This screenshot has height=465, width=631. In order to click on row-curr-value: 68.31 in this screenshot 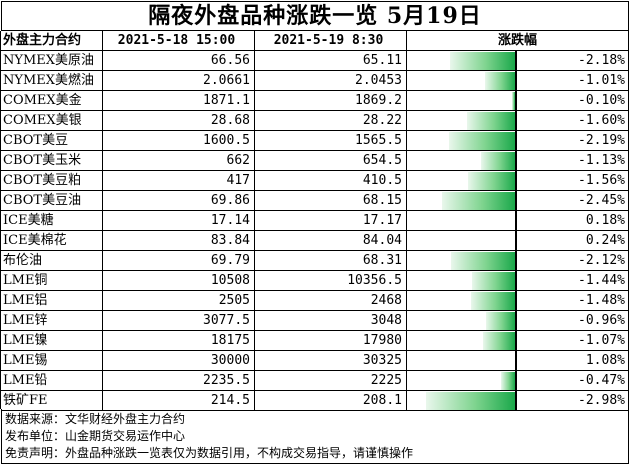, I will do `click(331, 261)`.